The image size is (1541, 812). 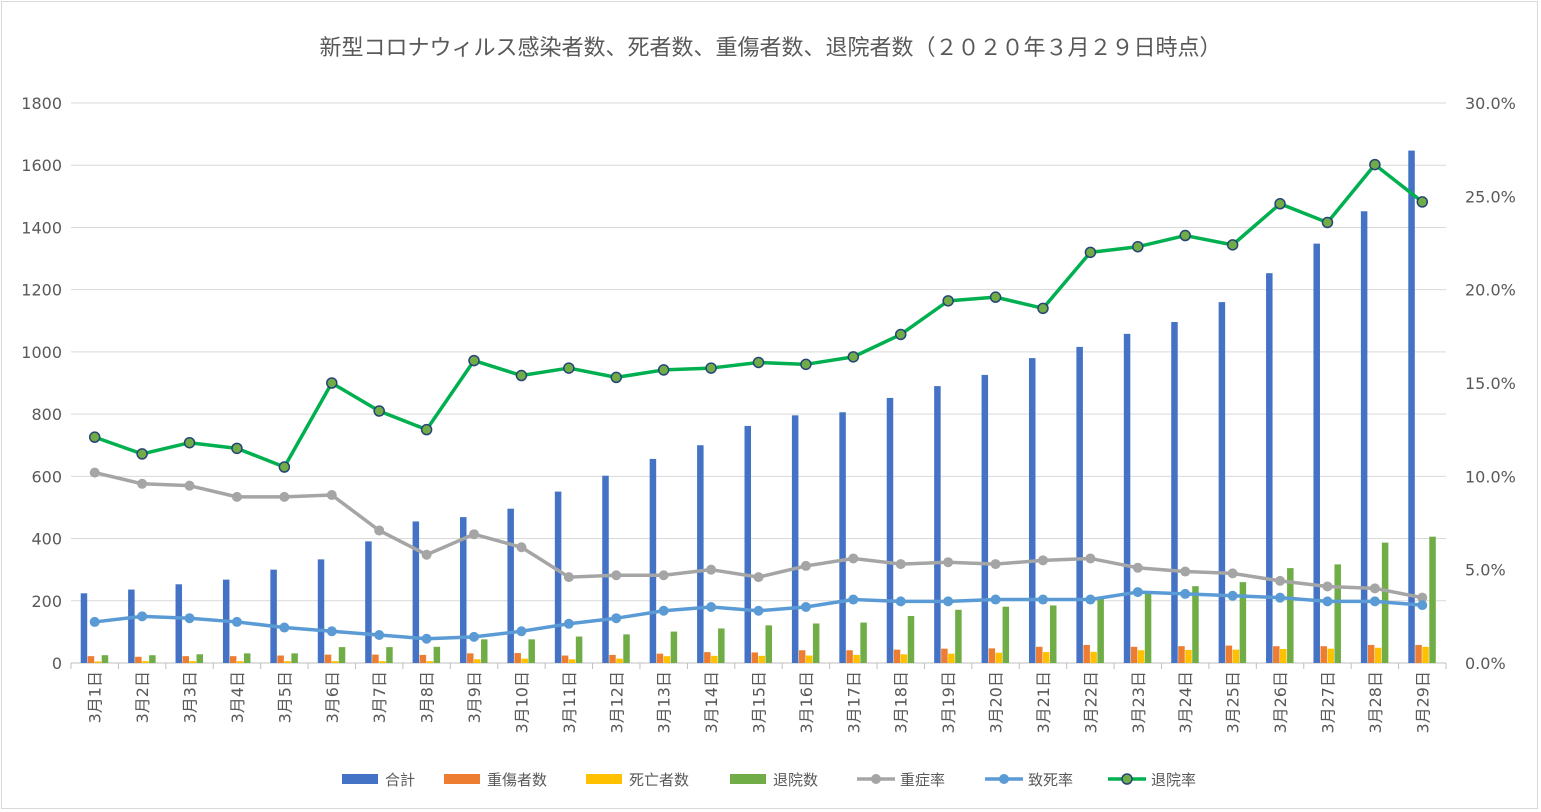 What do you see at coordinates (1327, 702) in the screenshot?
I see `x-tick-label: 3月27日` at bounding box center [1327, 702].